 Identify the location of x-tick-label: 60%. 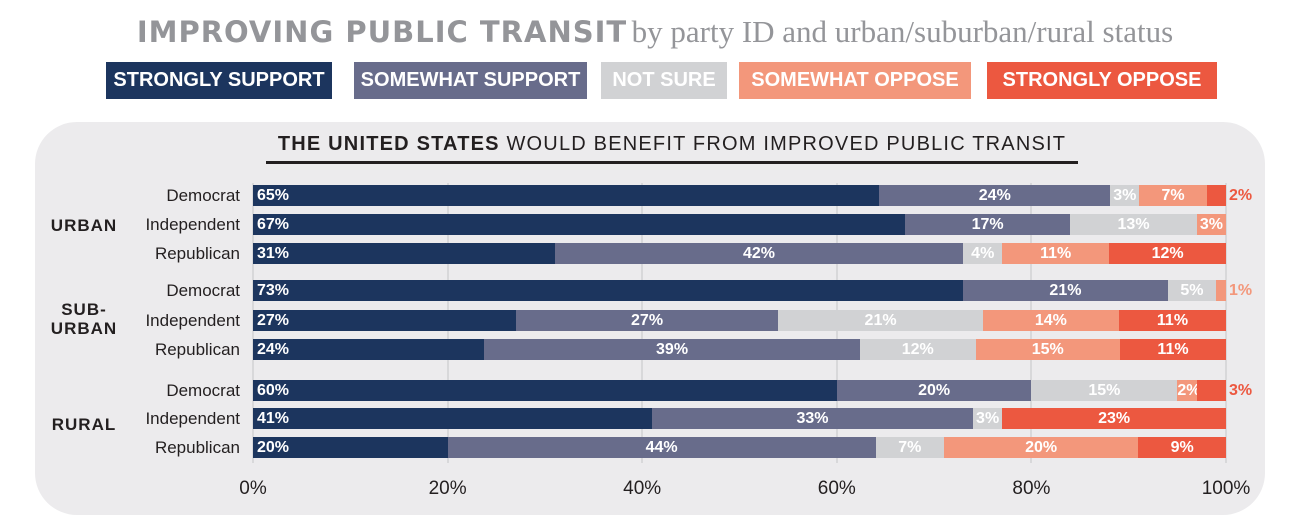
(836, 488).